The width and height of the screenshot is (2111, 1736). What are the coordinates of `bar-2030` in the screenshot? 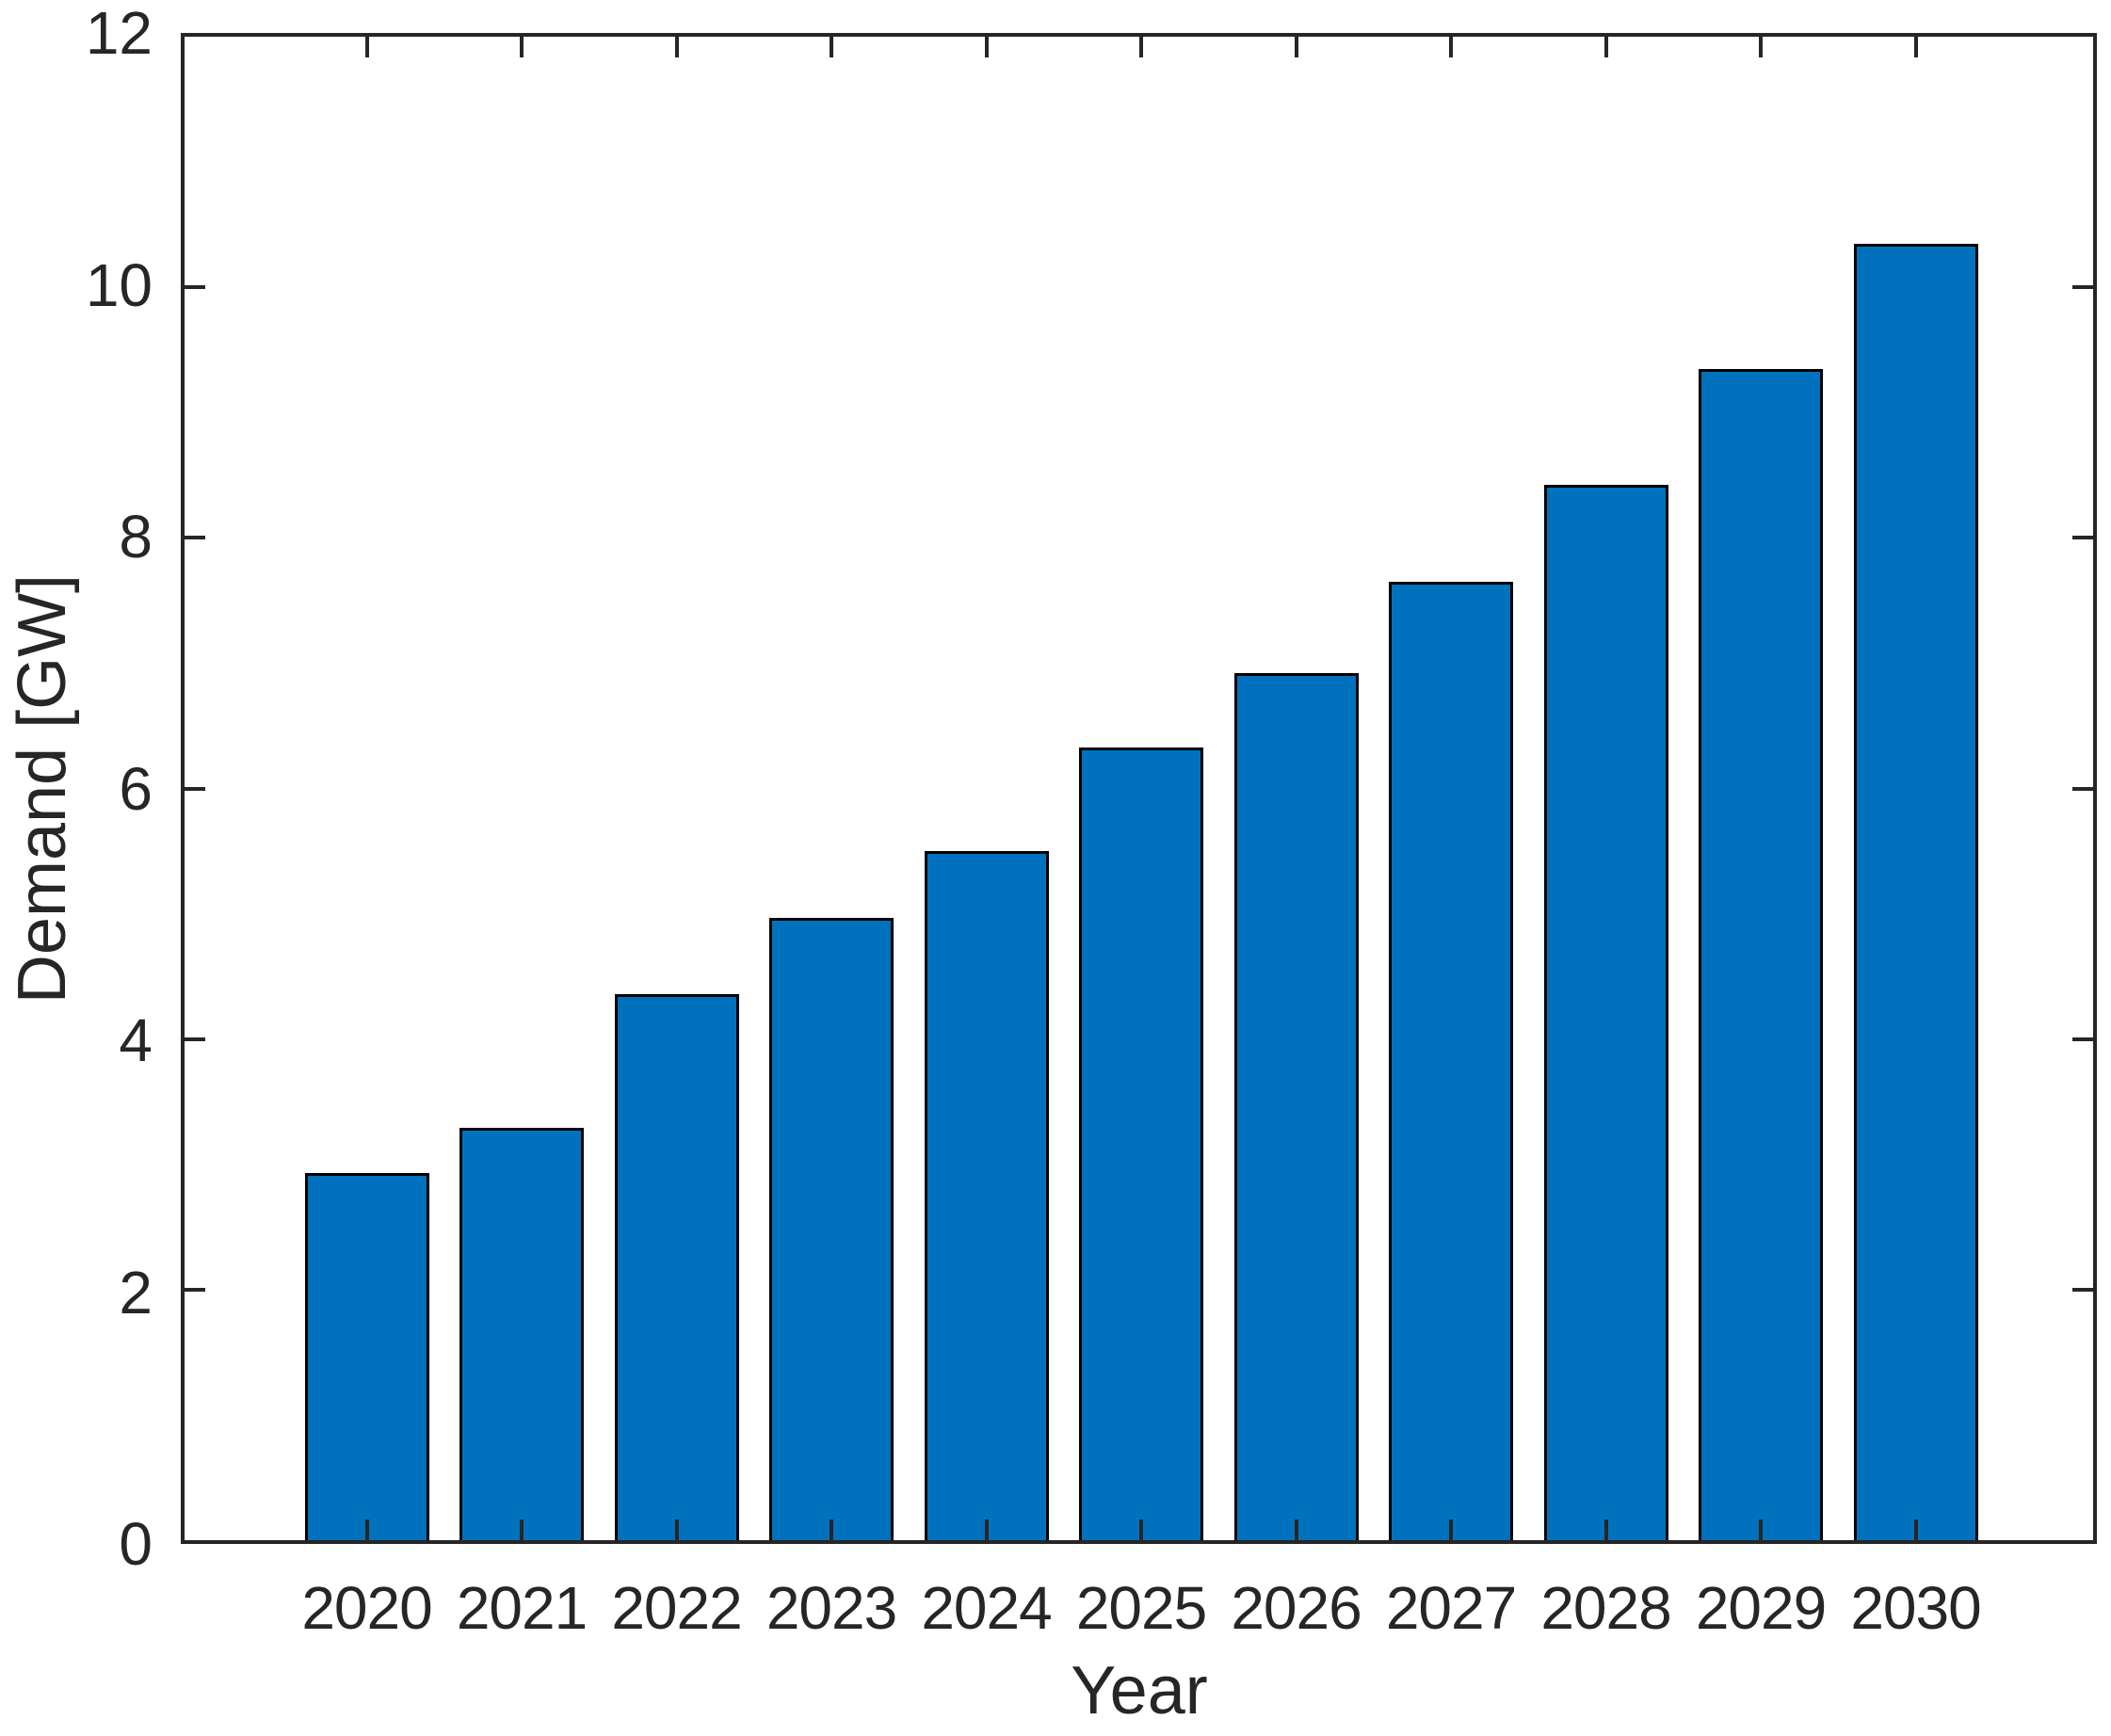 It's located at (1915, 892).